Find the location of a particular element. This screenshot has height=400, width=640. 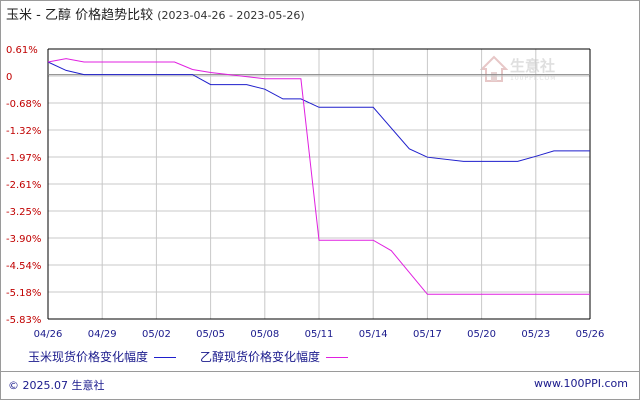

y-tick-label: 0.61% is located at coordinates (22, 50).